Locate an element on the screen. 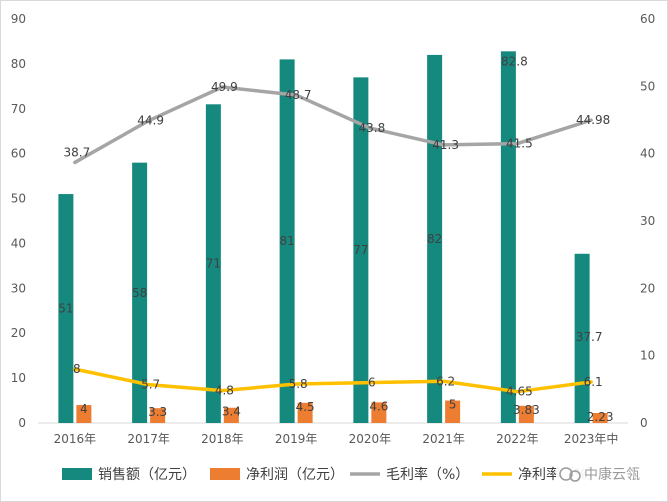 The width and height of the screenshot is (668, 502). data-label-sales: 71 is located at coordinates (213, 264).